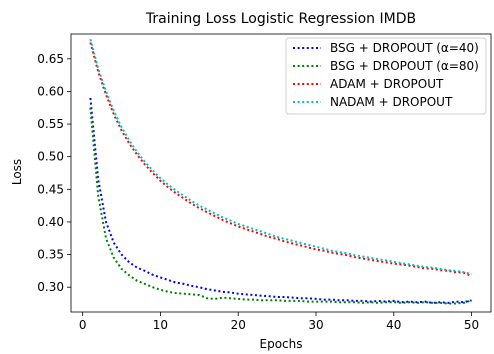 This screenshot has width=494, height=354. What do you see at coordinates (238, 325) in the screenshot?
I see `x-tick-label: 20` at bounding box center [238, 325].